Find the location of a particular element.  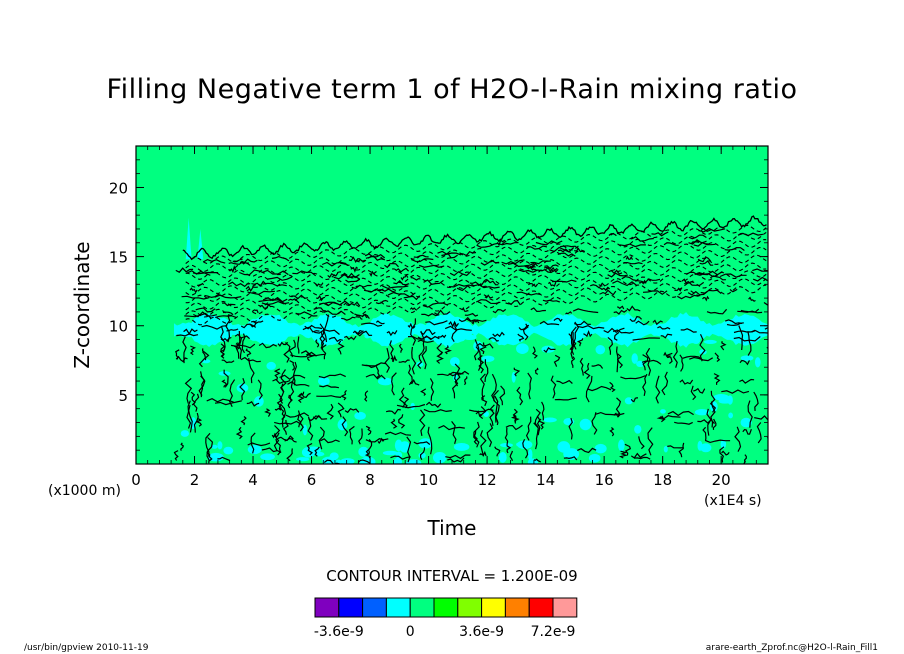

contour-interval-label: CONTOUR INTERVAL = 1.200E-09 is located at coordinates (452, 576).